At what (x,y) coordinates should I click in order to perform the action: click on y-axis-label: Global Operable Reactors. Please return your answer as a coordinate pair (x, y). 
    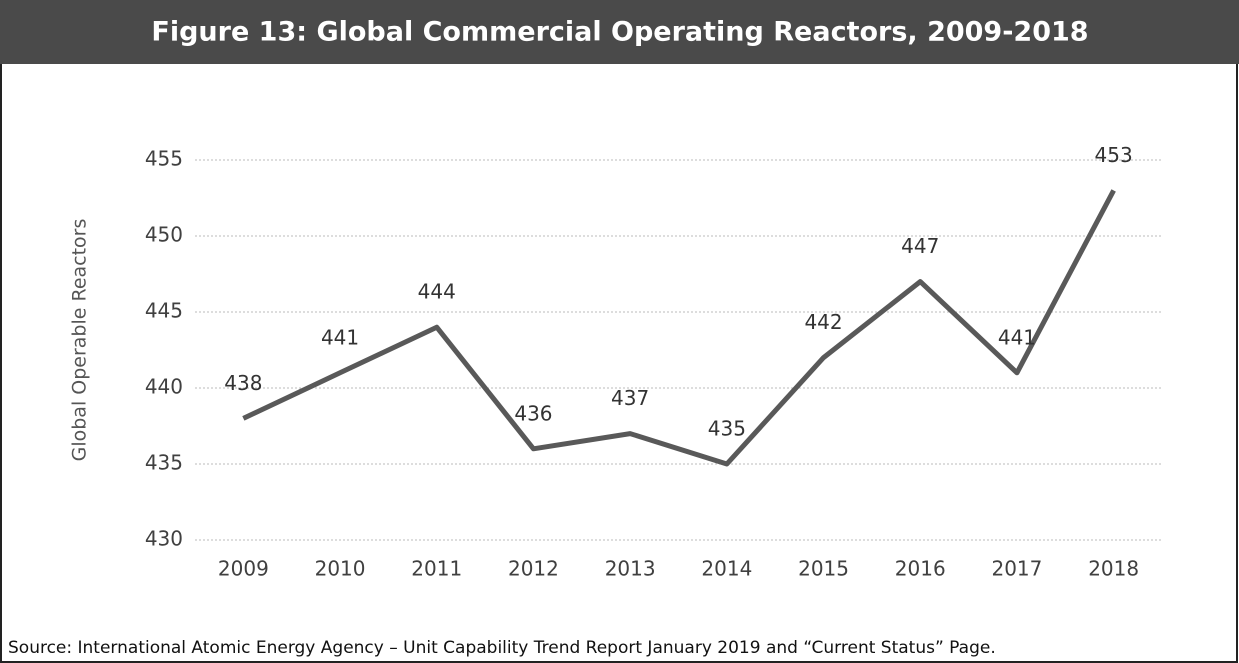
    Looking at the image, I should click on (80, 340).